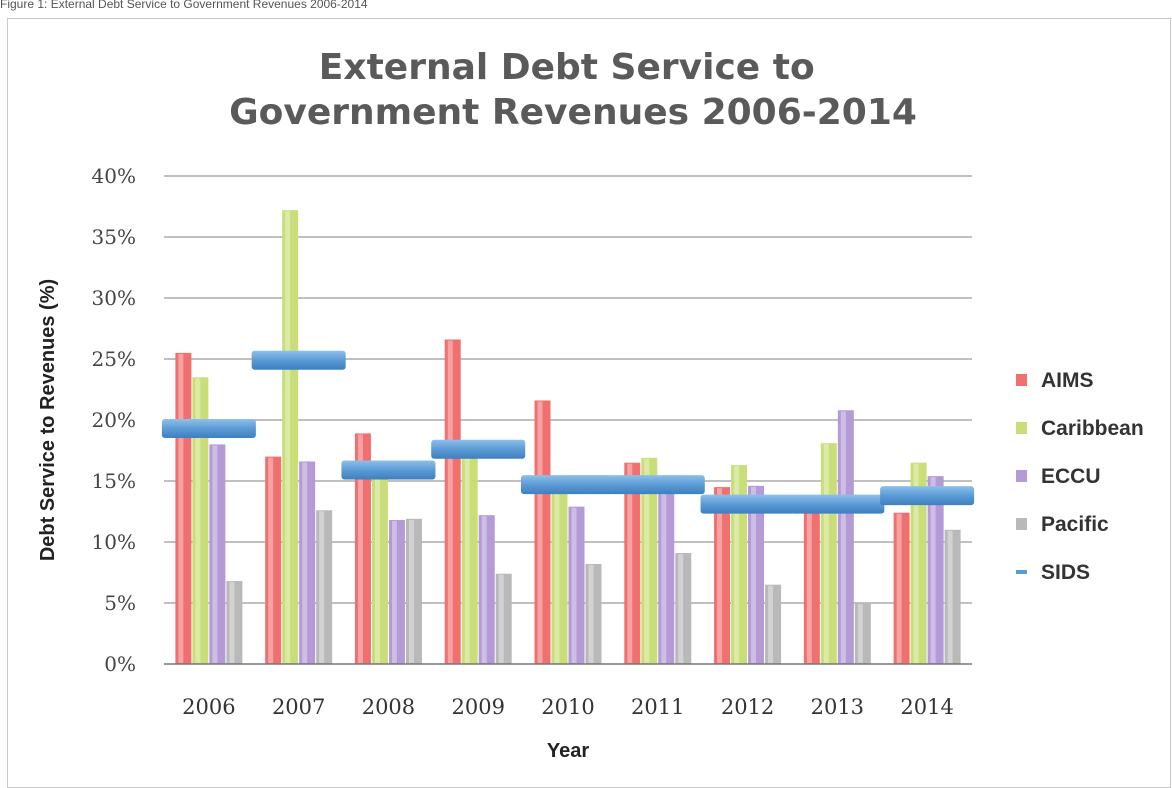  Describe the element at coordinates (927, 496) in the screenshot. I see `marker-sids-2014` at that location.